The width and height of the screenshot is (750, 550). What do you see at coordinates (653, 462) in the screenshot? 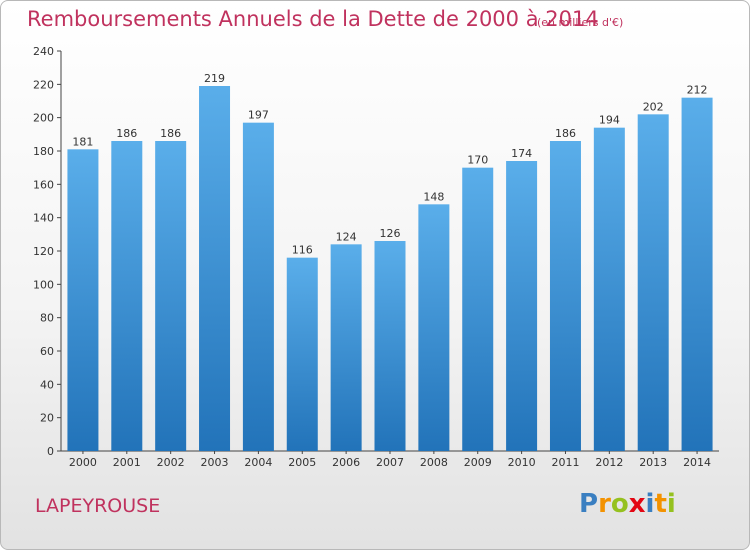
I see `x-tick-label: 2013` at bounding box center [653, 462].